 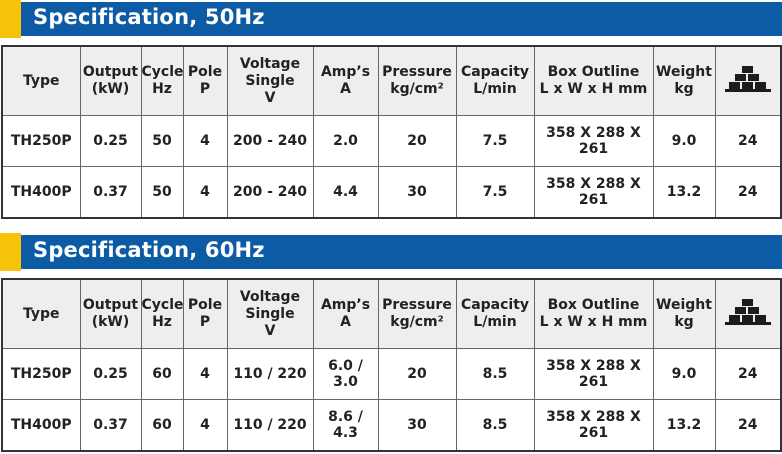 What do you see at coordinates (345, 141) in the screenshot?
I see `table-cell: 2.0` at bounding box center [345, 141].